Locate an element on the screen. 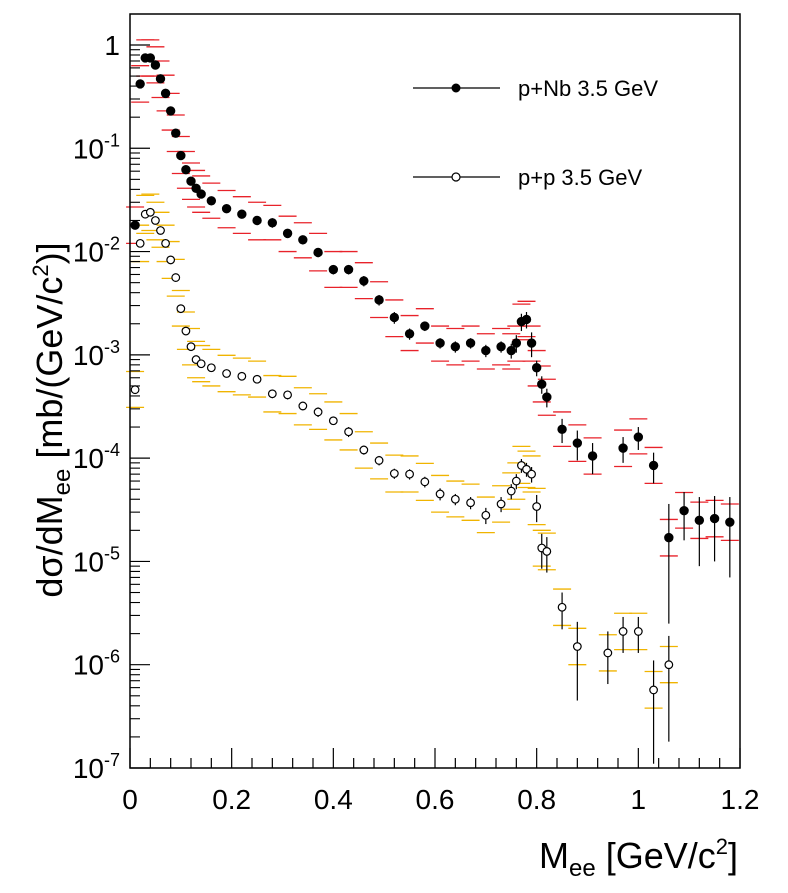  y-axis-ticks: 1 10⁻¹ 10⁻² 10⁻³ 10⁻⁴ 10⁻⁵ 10⁻⁶ 10⁻⁷ is located at coordinates (111, 407).